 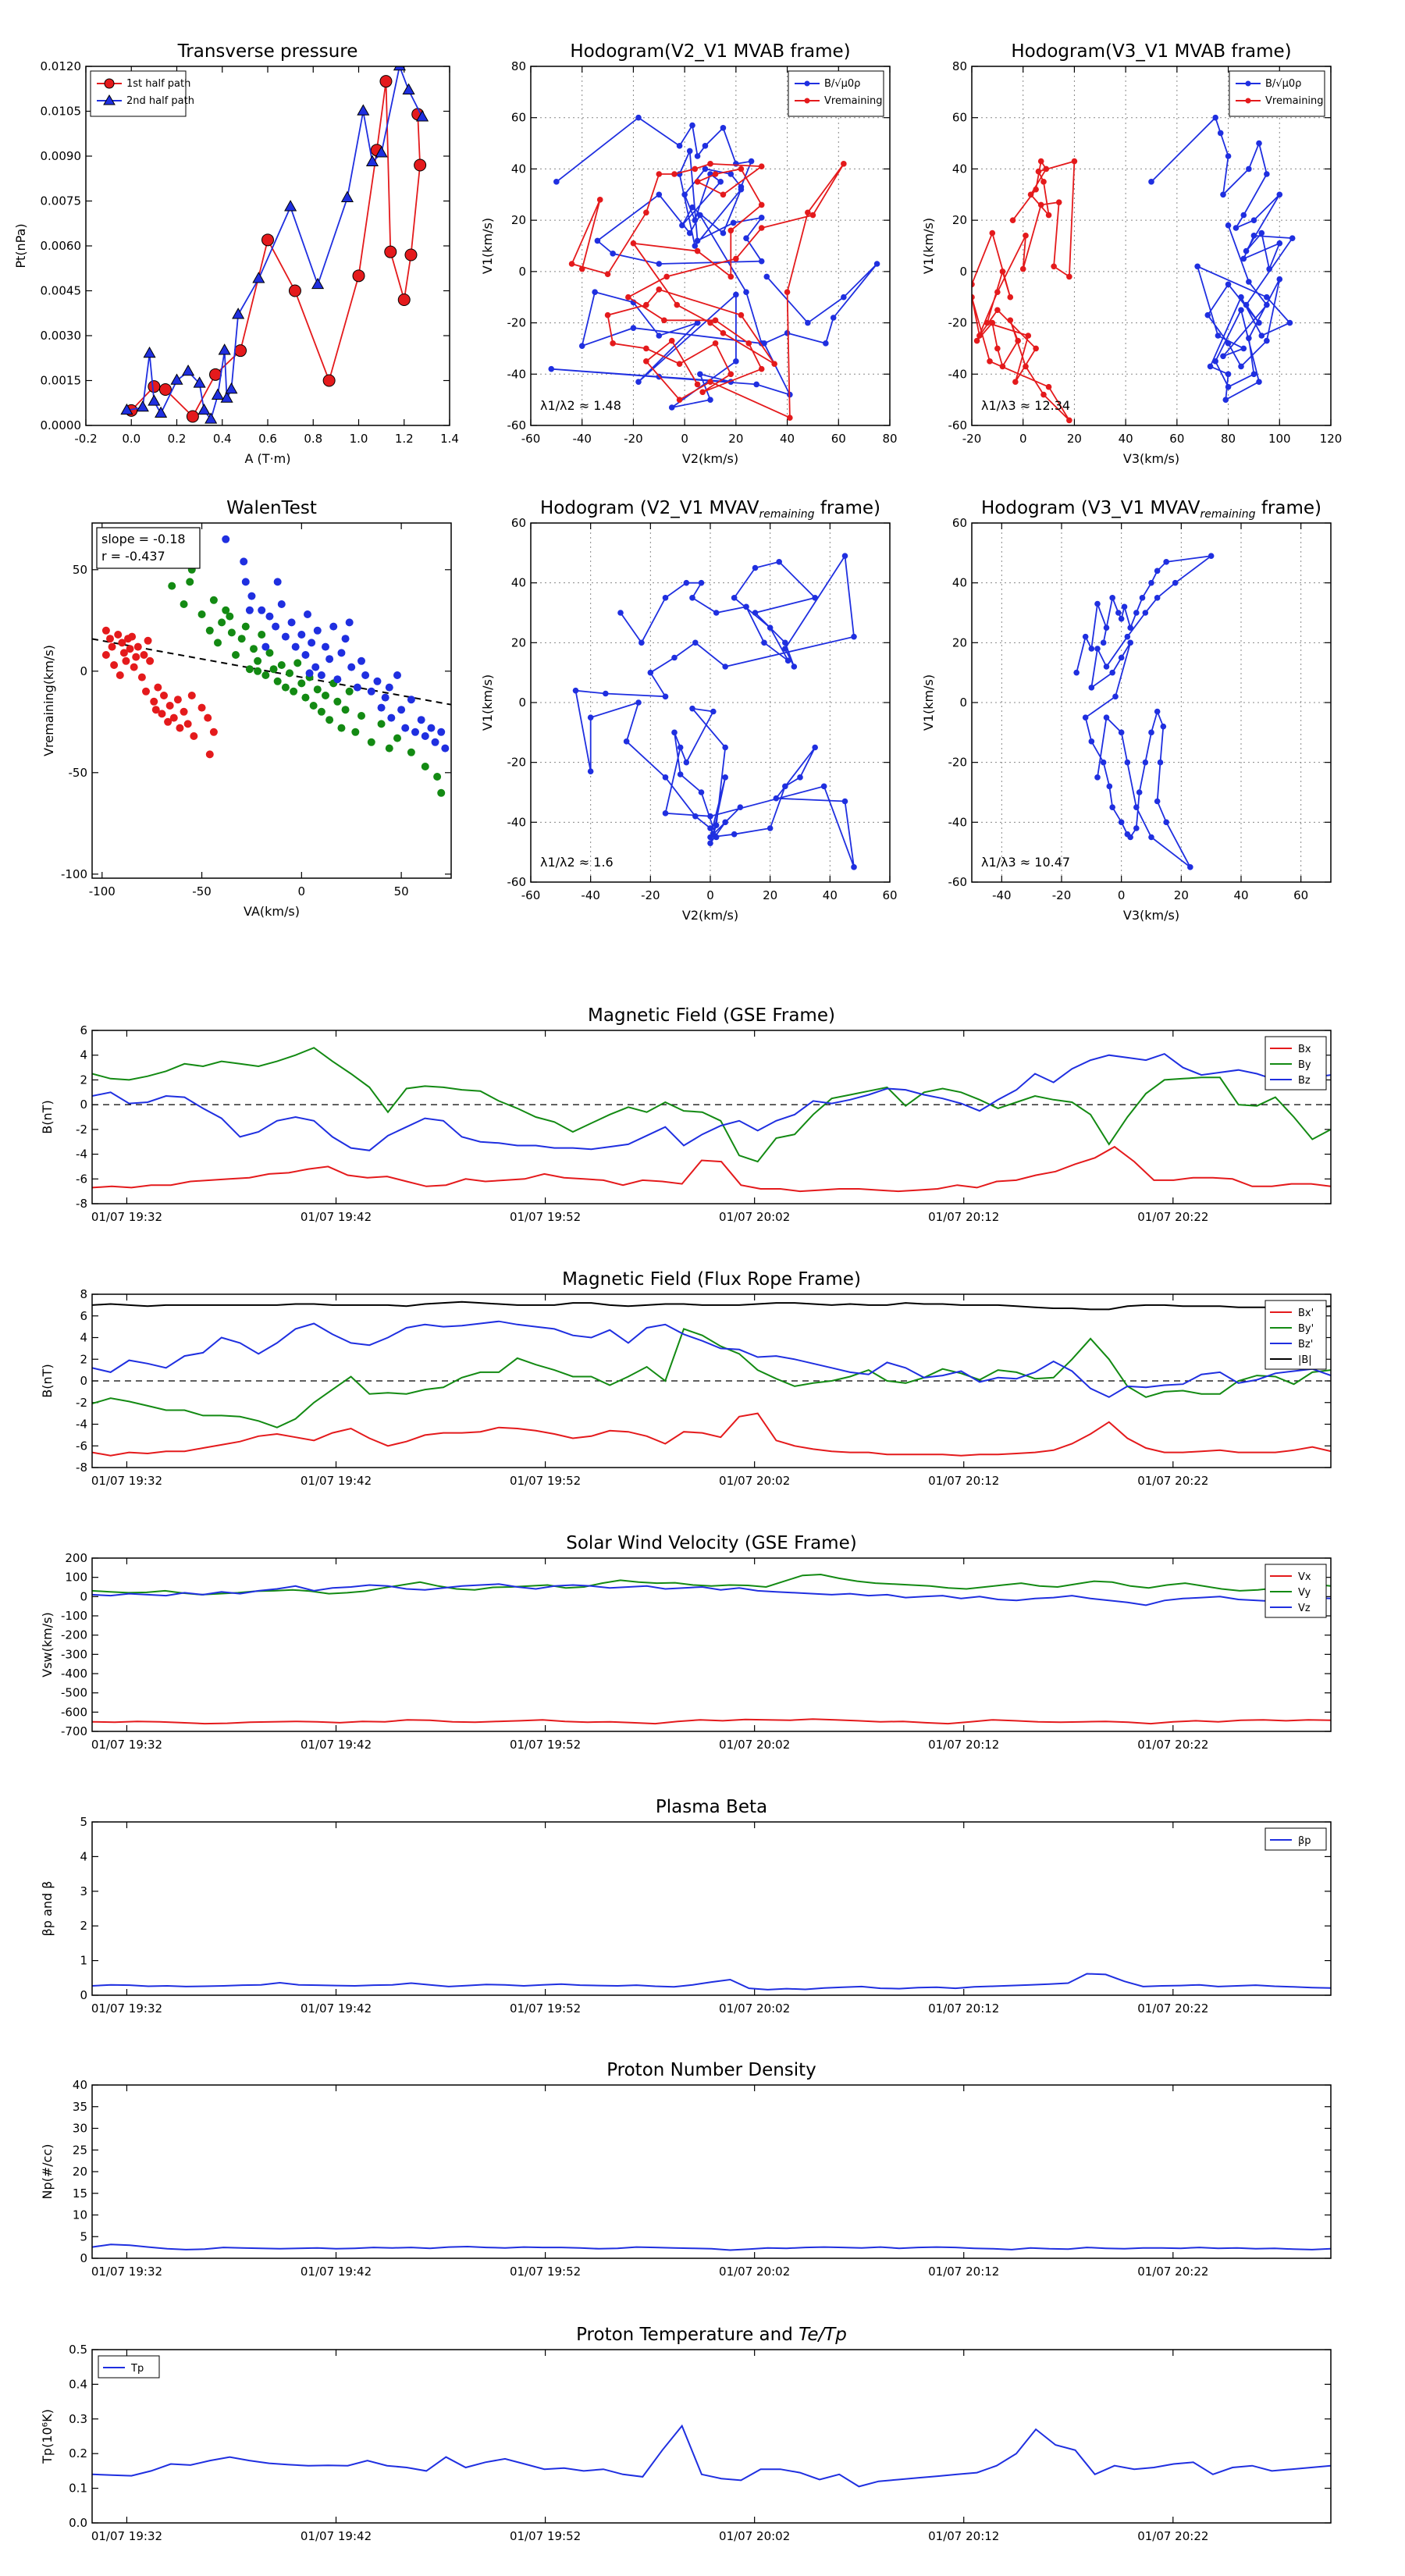 I want to click on legend-label: By, so click(x=1304, y=1065).